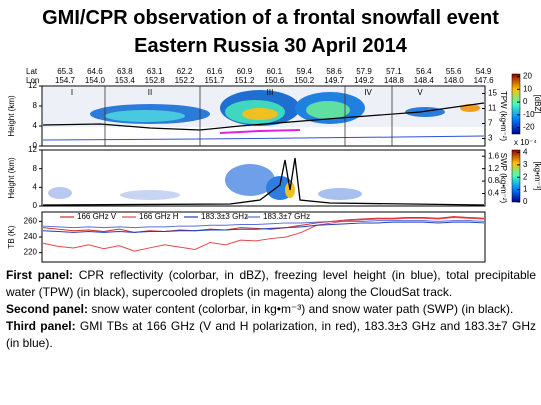  I want to click on lon-value: 150.2, so click(304, 80).